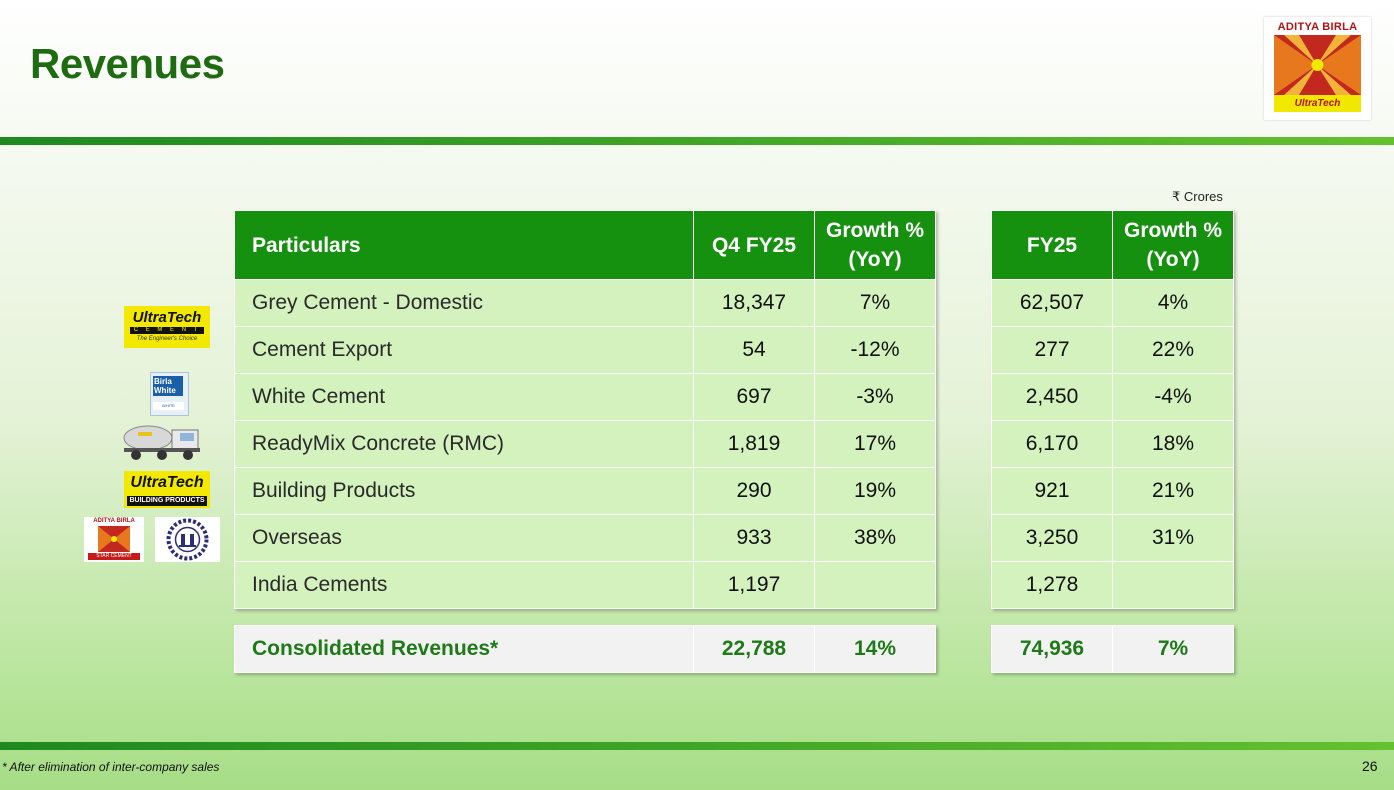 The image size is (1394, 790). I want to click on table-row: 1,278, so click(1112, 585).